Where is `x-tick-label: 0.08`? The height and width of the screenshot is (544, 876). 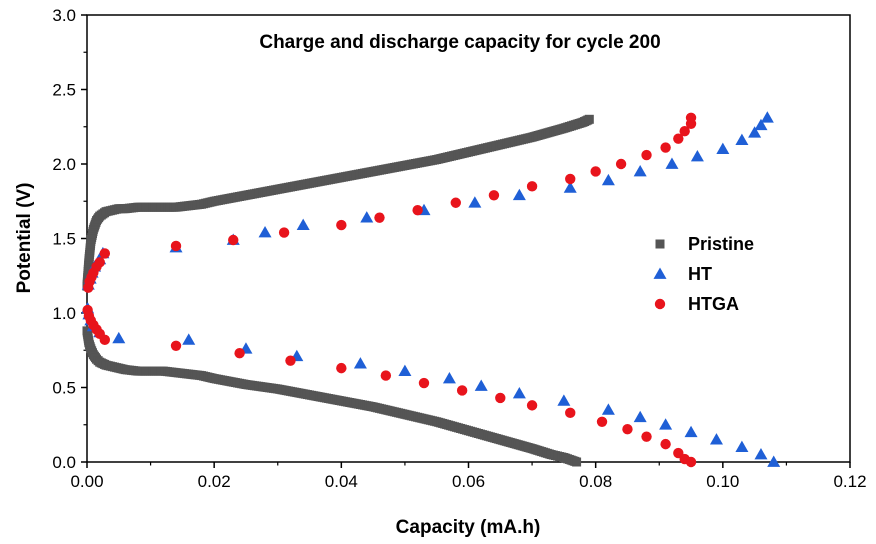
x-tick-label: 0.08 is located at coordinates (595, 481).